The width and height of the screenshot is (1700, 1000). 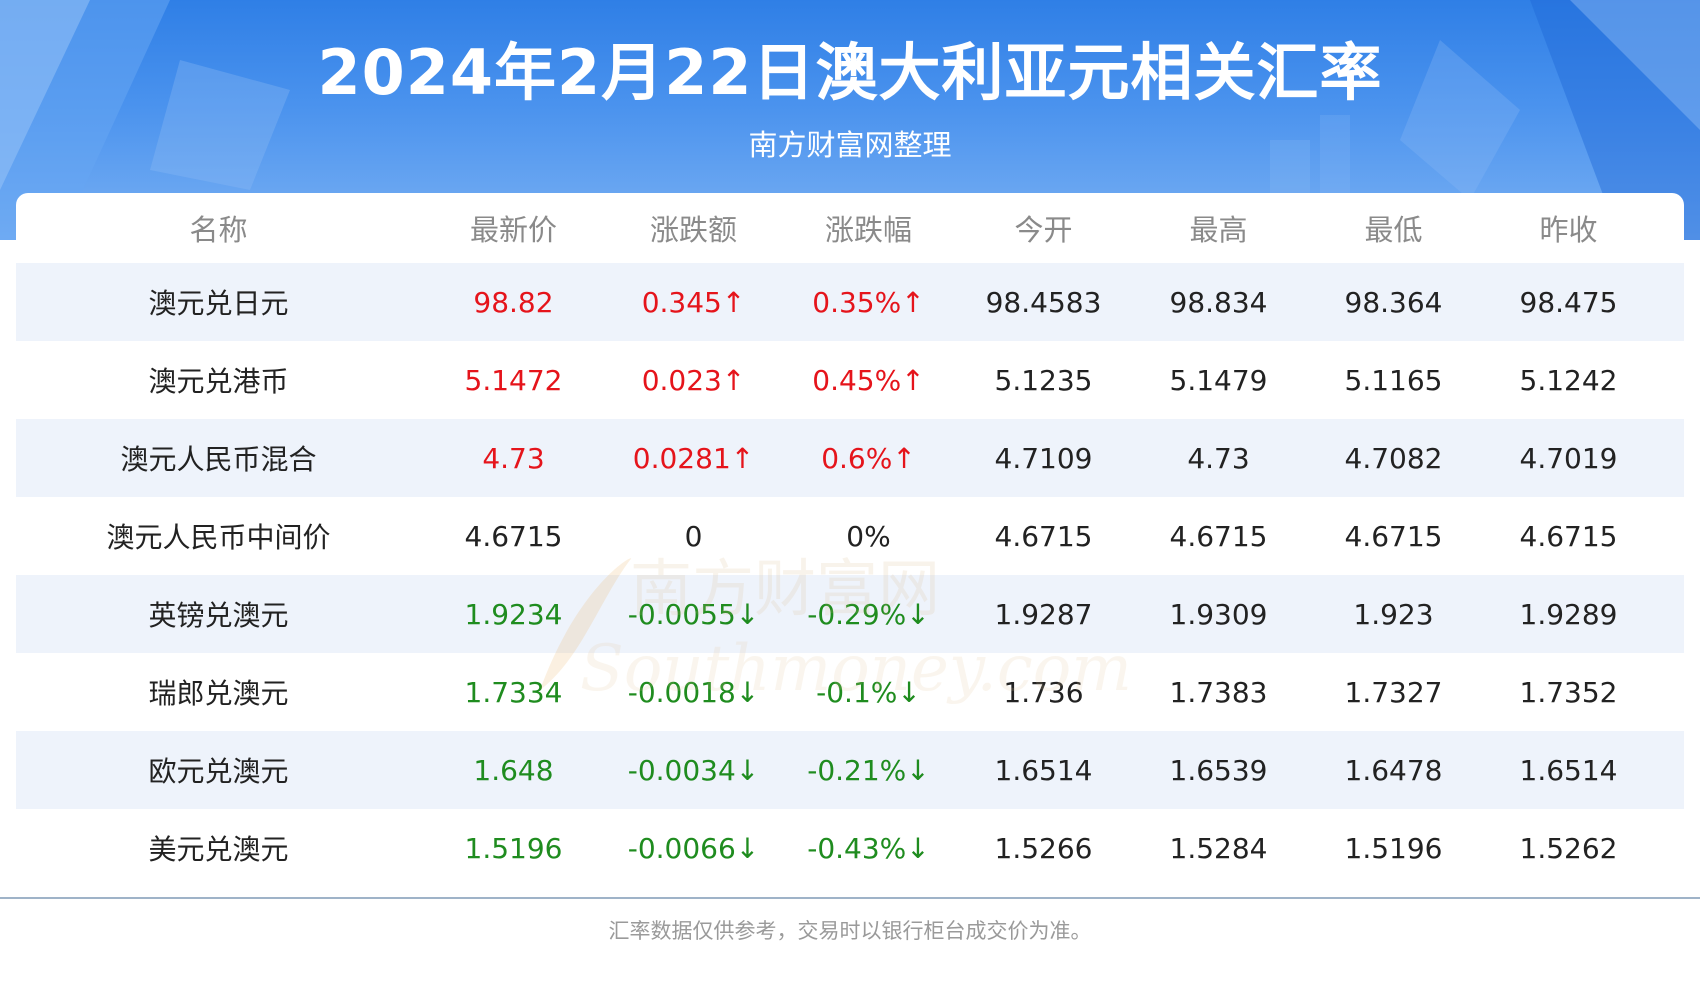 What do you see at coordinates (218, 459) in the screenshot?
I see `row-name: 澳元人民币混合` at bounding box center [218, 459].